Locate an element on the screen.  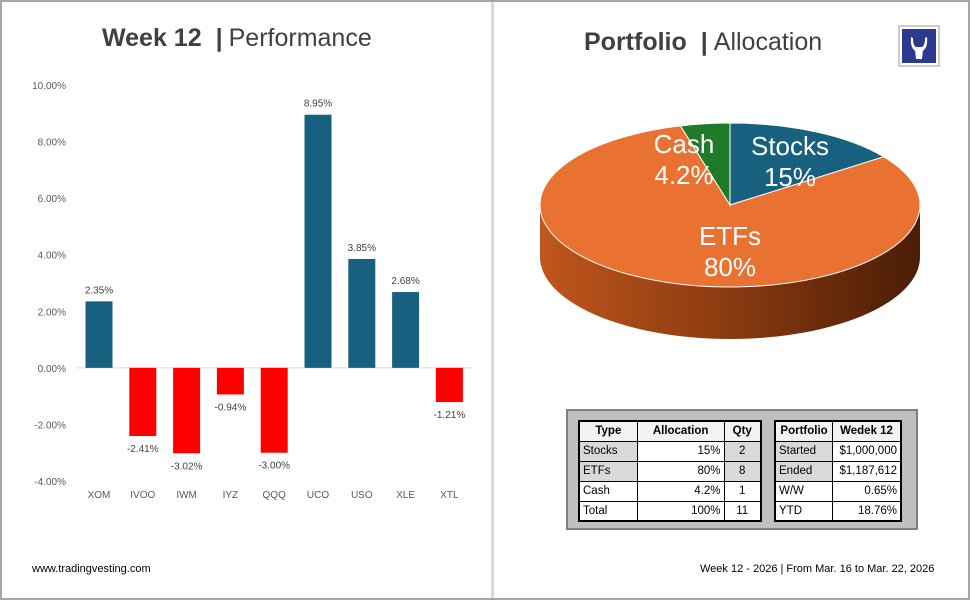
bar-iwm is located at coordinates (187, 410).